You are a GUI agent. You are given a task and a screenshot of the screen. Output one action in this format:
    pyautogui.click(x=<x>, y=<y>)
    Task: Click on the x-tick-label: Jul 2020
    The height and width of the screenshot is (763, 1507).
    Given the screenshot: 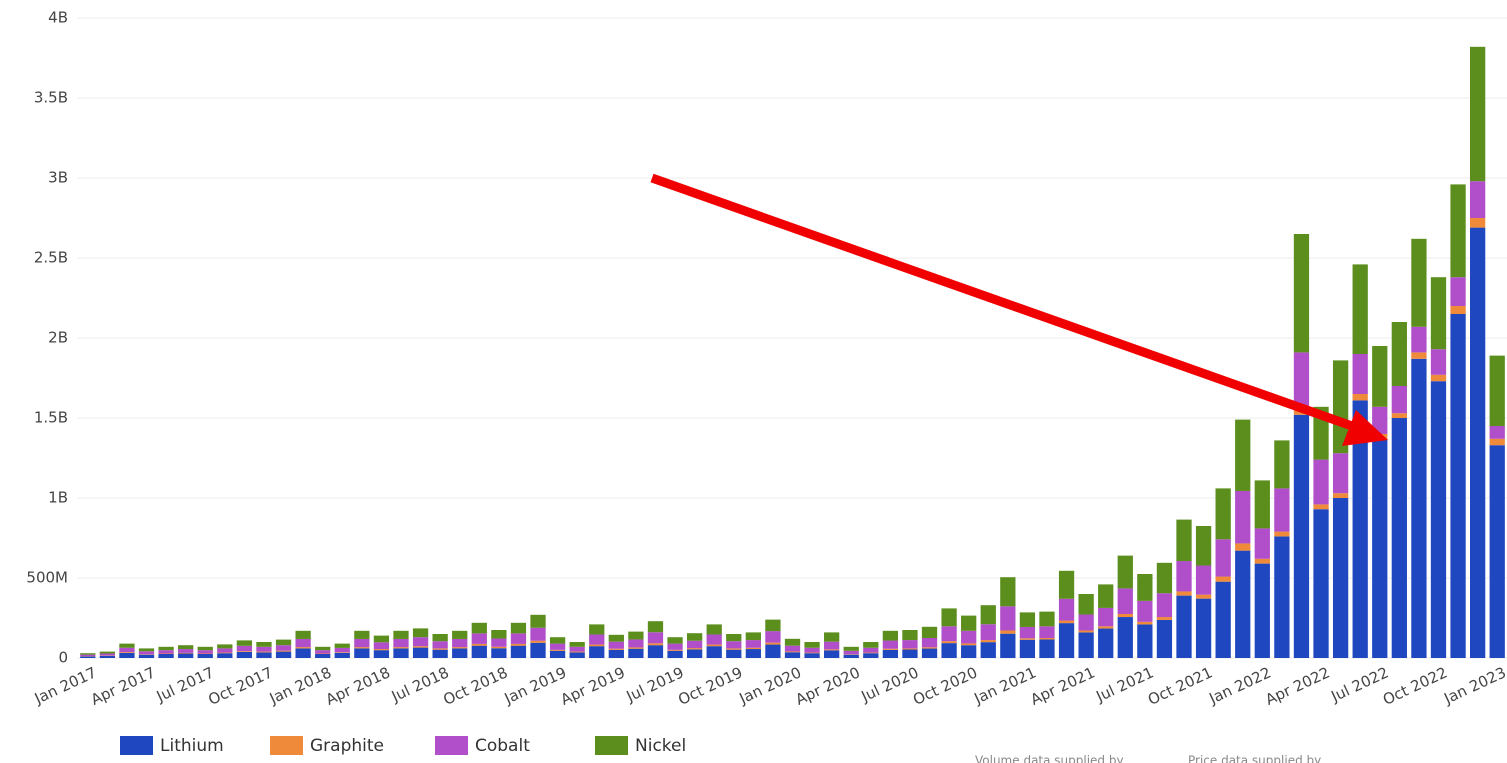 What is the action you would take?
    pyautogui.click(x=890, y=684)
    